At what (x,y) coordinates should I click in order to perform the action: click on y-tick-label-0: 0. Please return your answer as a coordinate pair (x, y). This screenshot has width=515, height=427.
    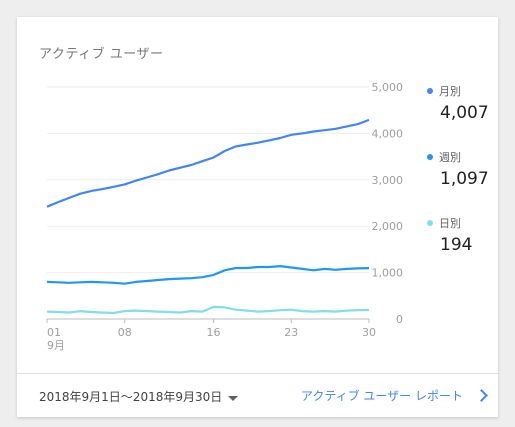
    Looking at the image, I should click on (399, 319).